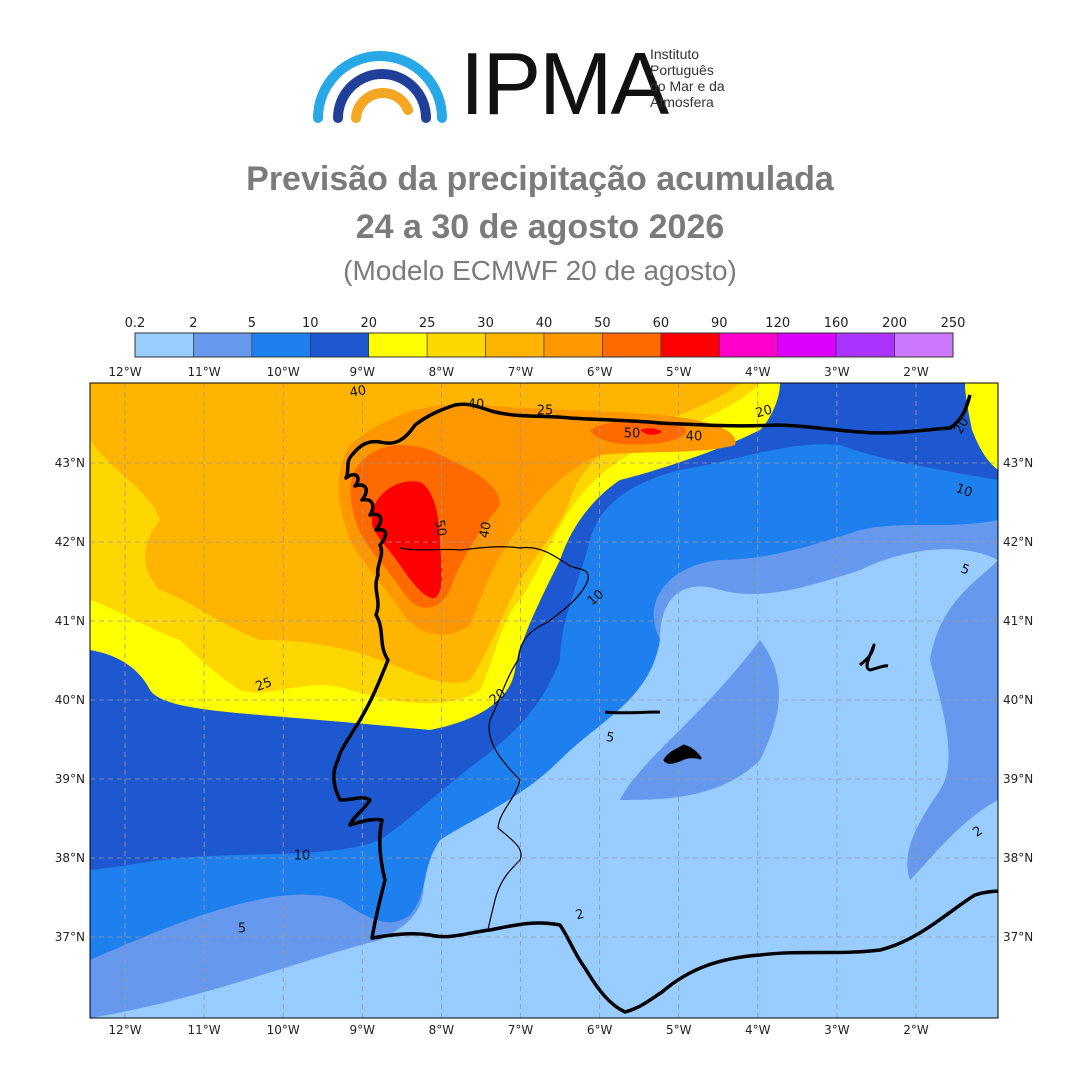  I want to click on longitude-label-top: 9°W, so click(363, 372).